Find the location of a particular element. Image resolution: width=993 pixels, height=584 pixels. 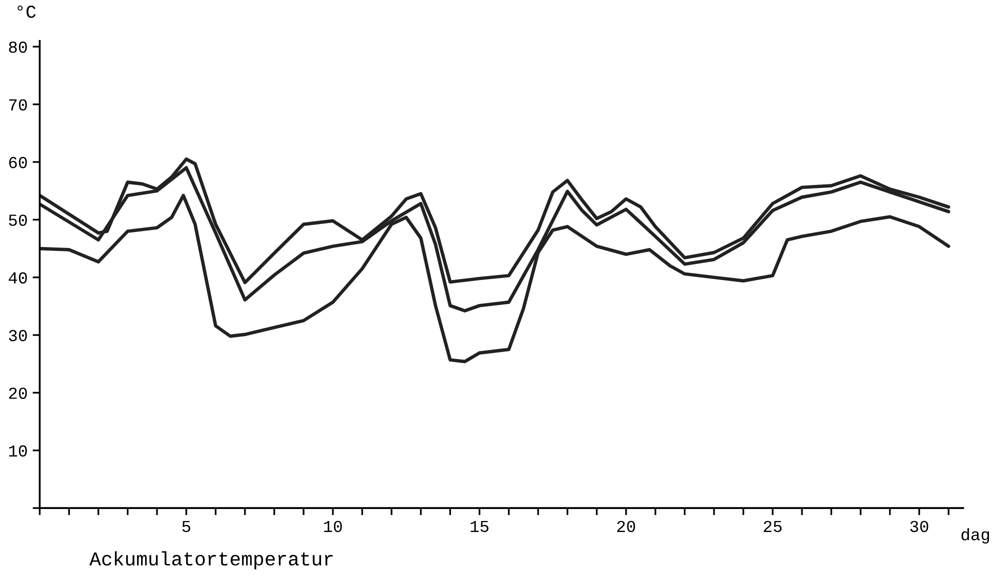

y-tick-label: 10 is located at coordinates (18, 451).